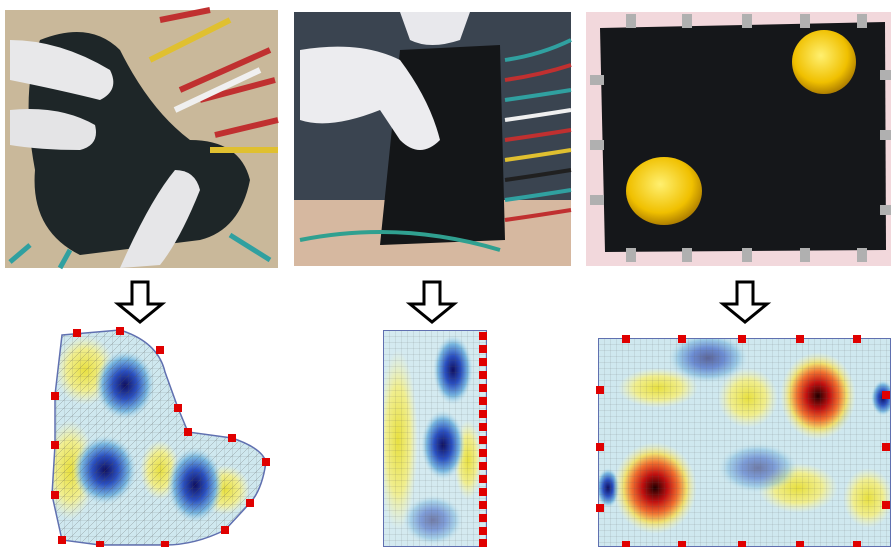  I want to click on arrows, so click(442, 302).